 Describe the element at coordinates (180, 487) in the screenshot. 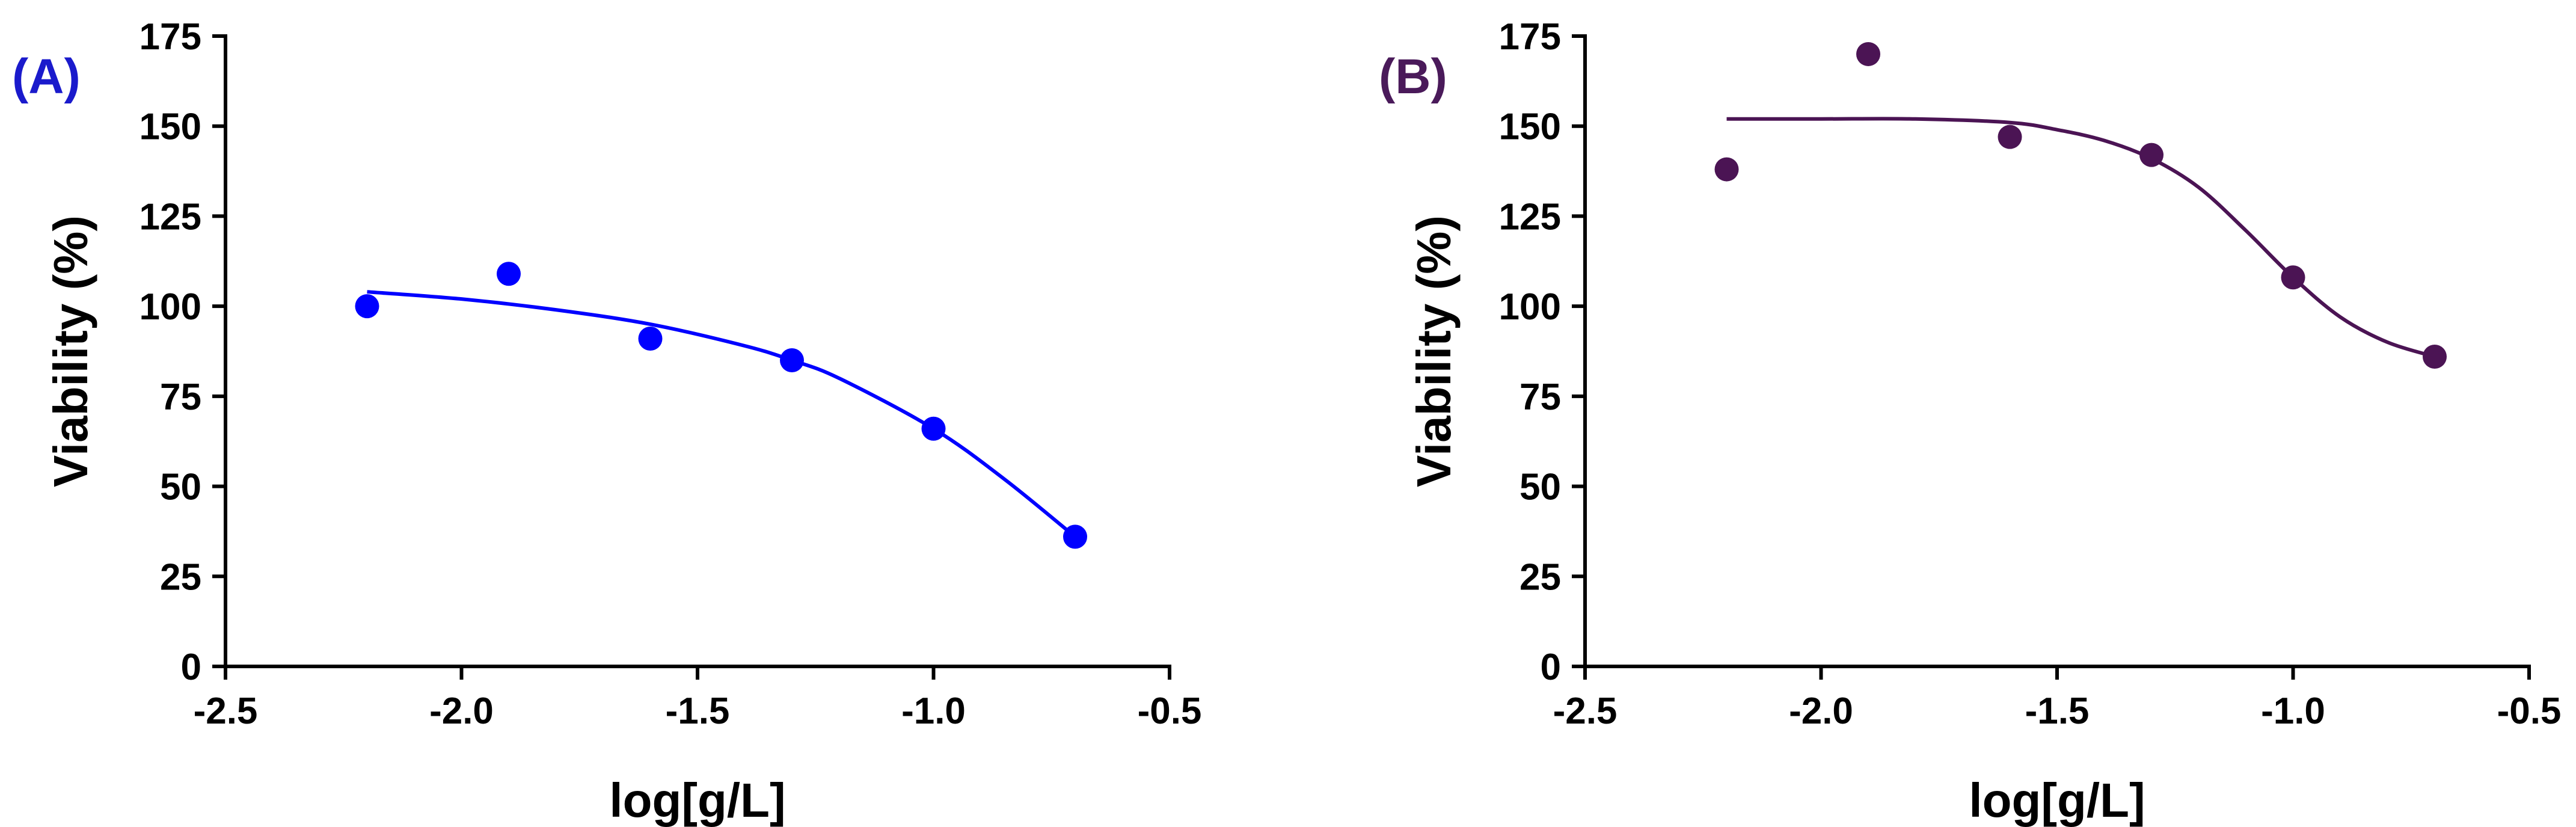

I see `panel-a-y-tick-label: 50` at that location.